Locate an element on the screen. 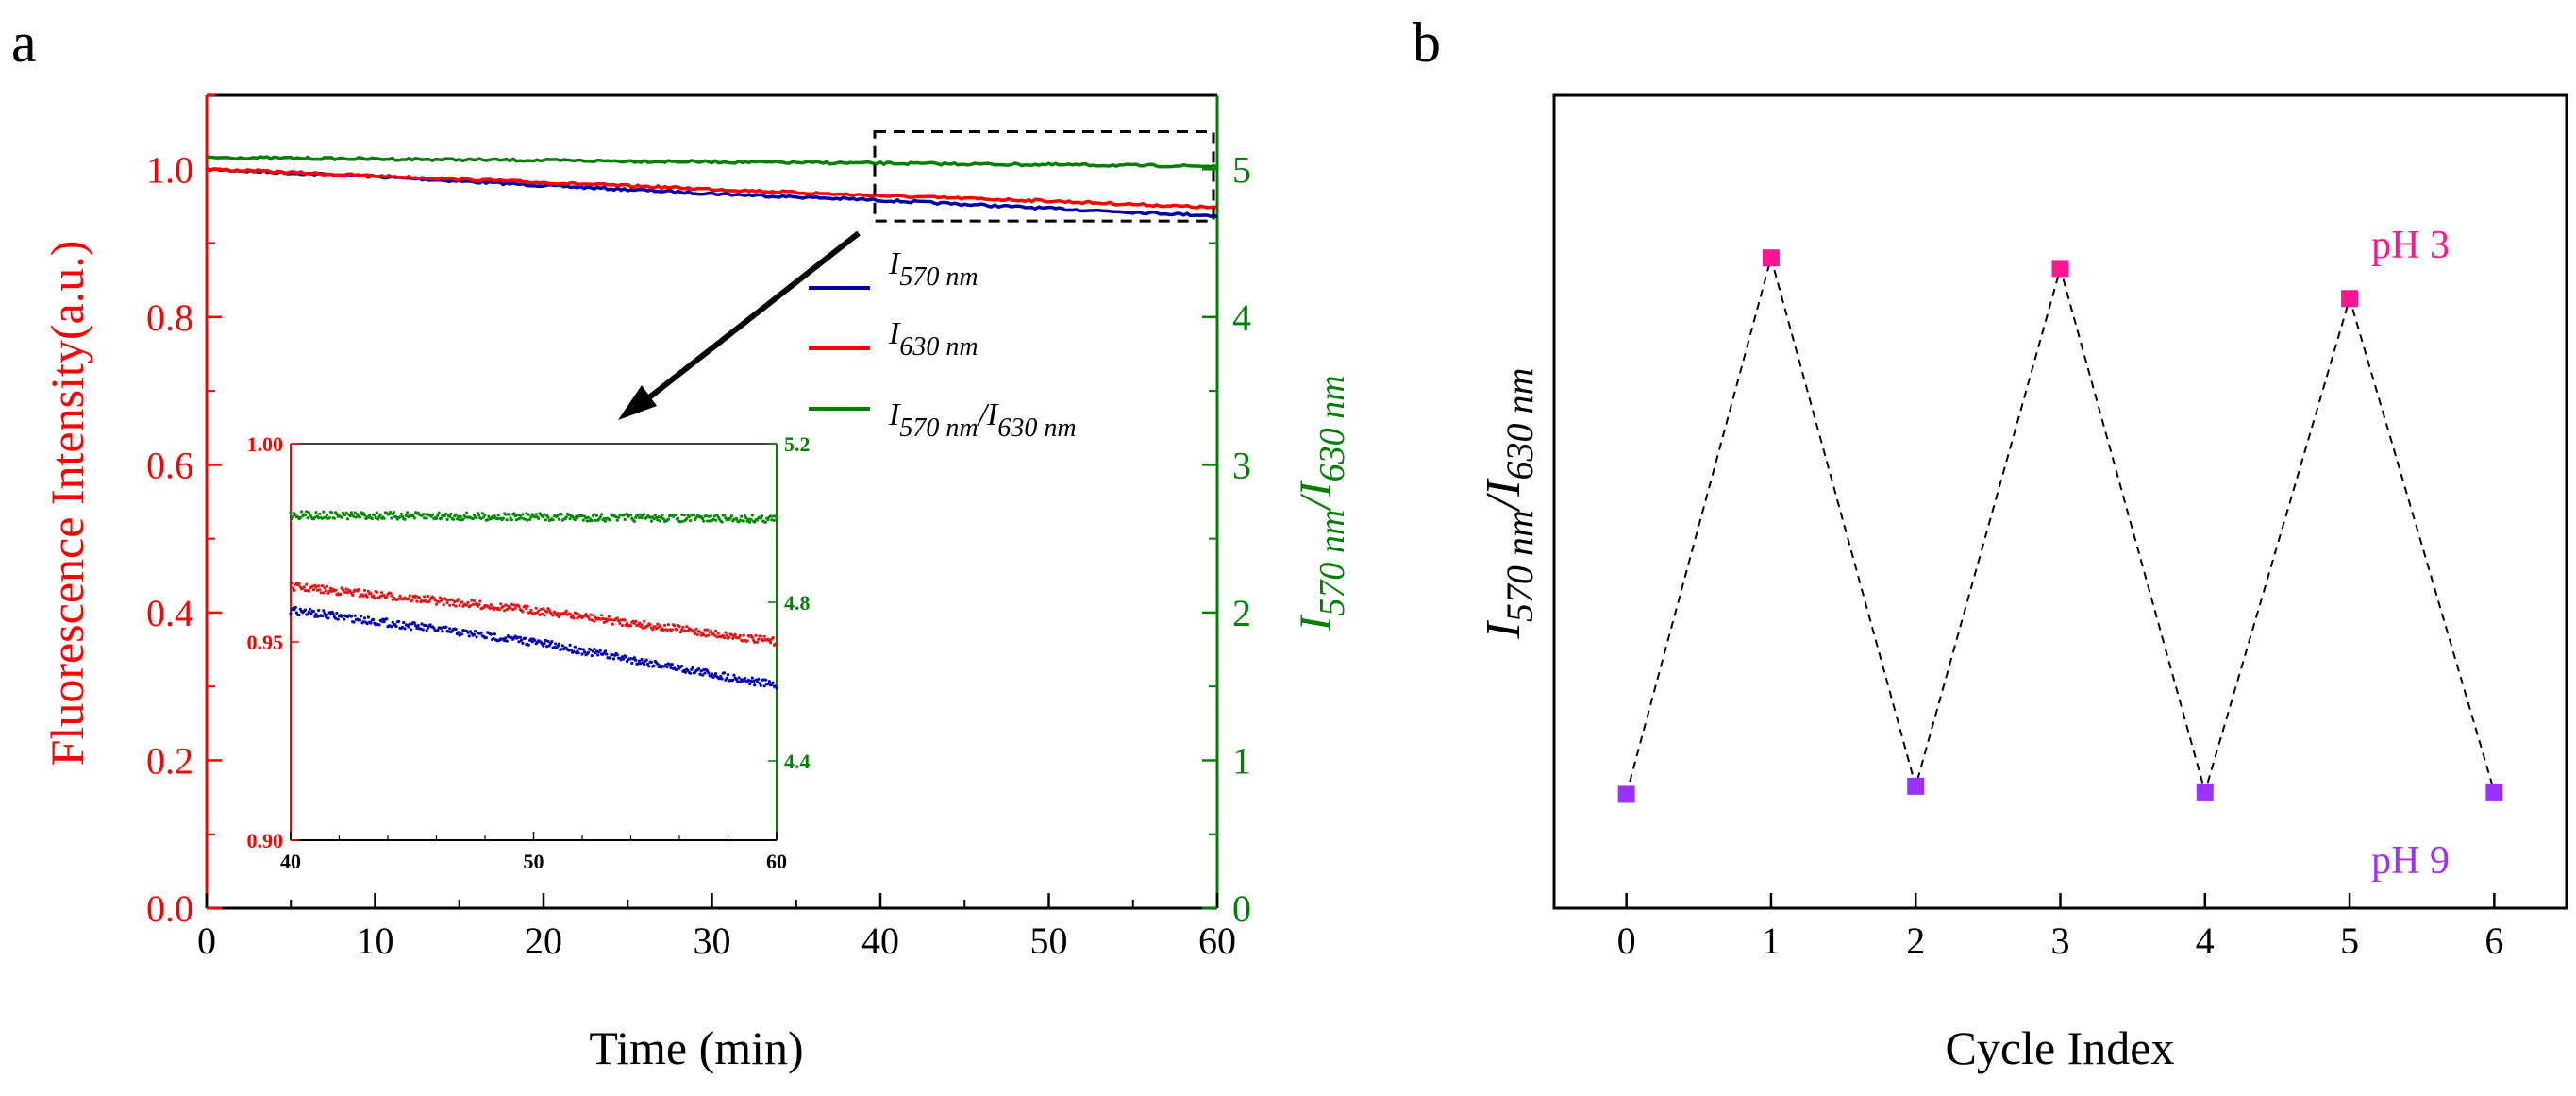  y-left-tick-label: 0.6 is located at coordinates (169, 465).